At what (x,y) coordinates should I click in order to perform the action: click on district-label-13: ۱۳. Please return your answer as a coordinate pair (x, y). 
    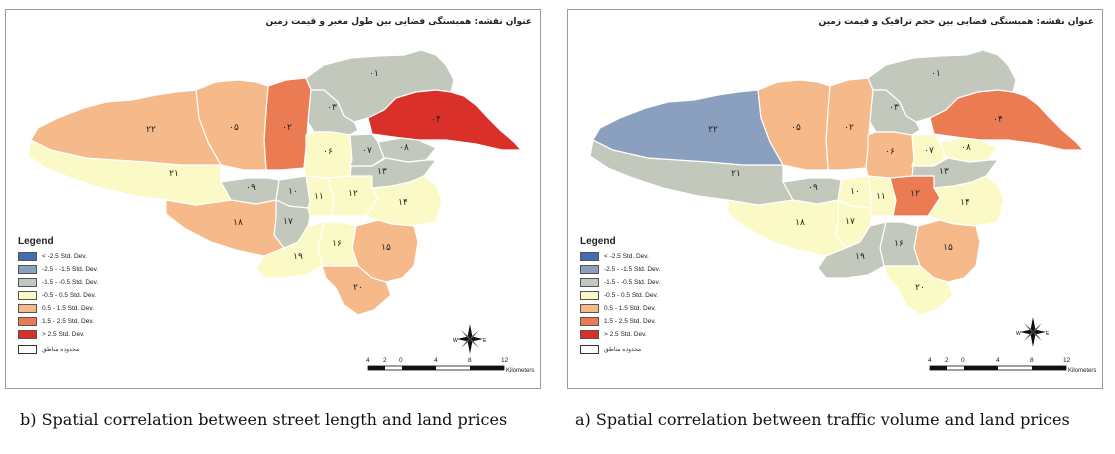
    Looking at the image, I should click on (944, 172).